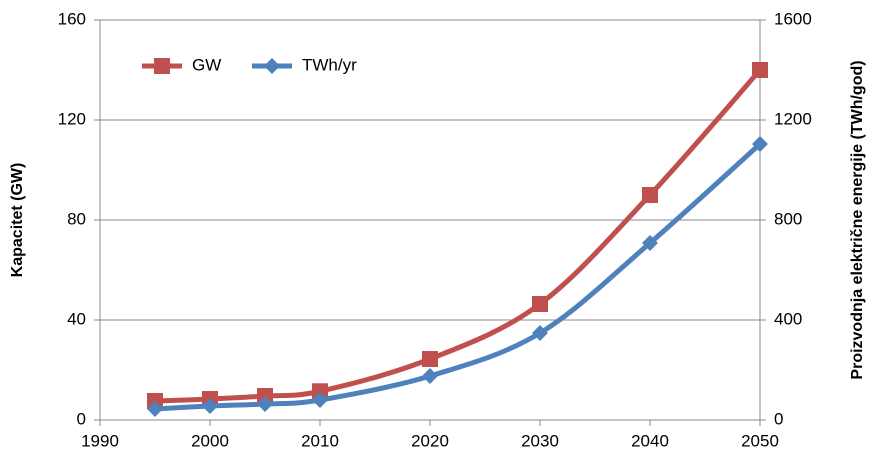 Image resolution: width=872 pixels, height=464 pixels. I want to click on y2-tick-label: 1200, so click(793, 118).